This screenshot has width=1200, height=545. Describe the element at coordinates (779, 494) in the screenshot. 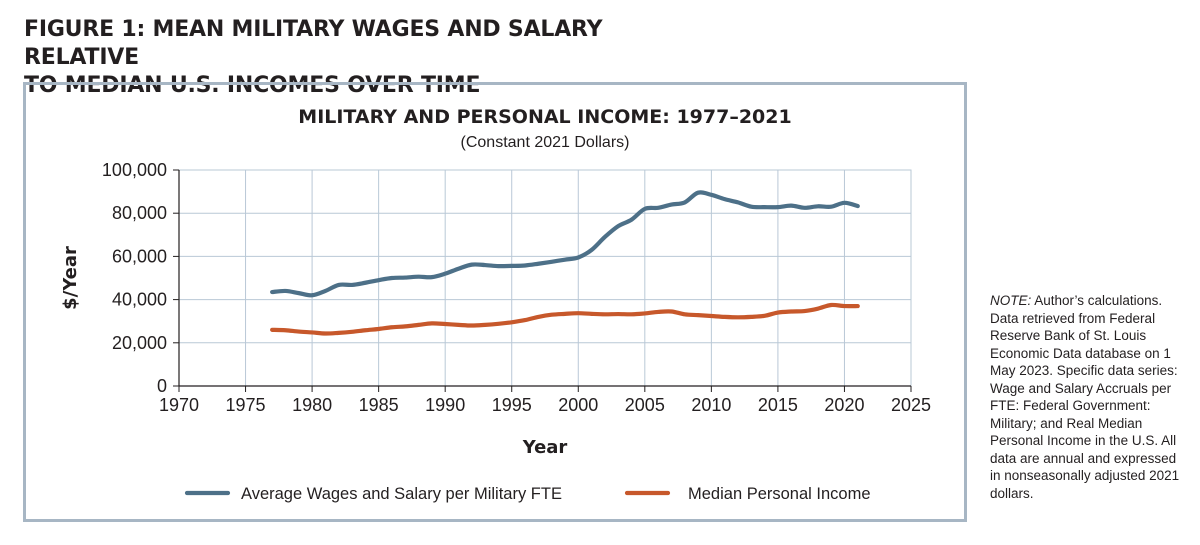

I see `legend-item-median-income: Median Personal Income` at that location.